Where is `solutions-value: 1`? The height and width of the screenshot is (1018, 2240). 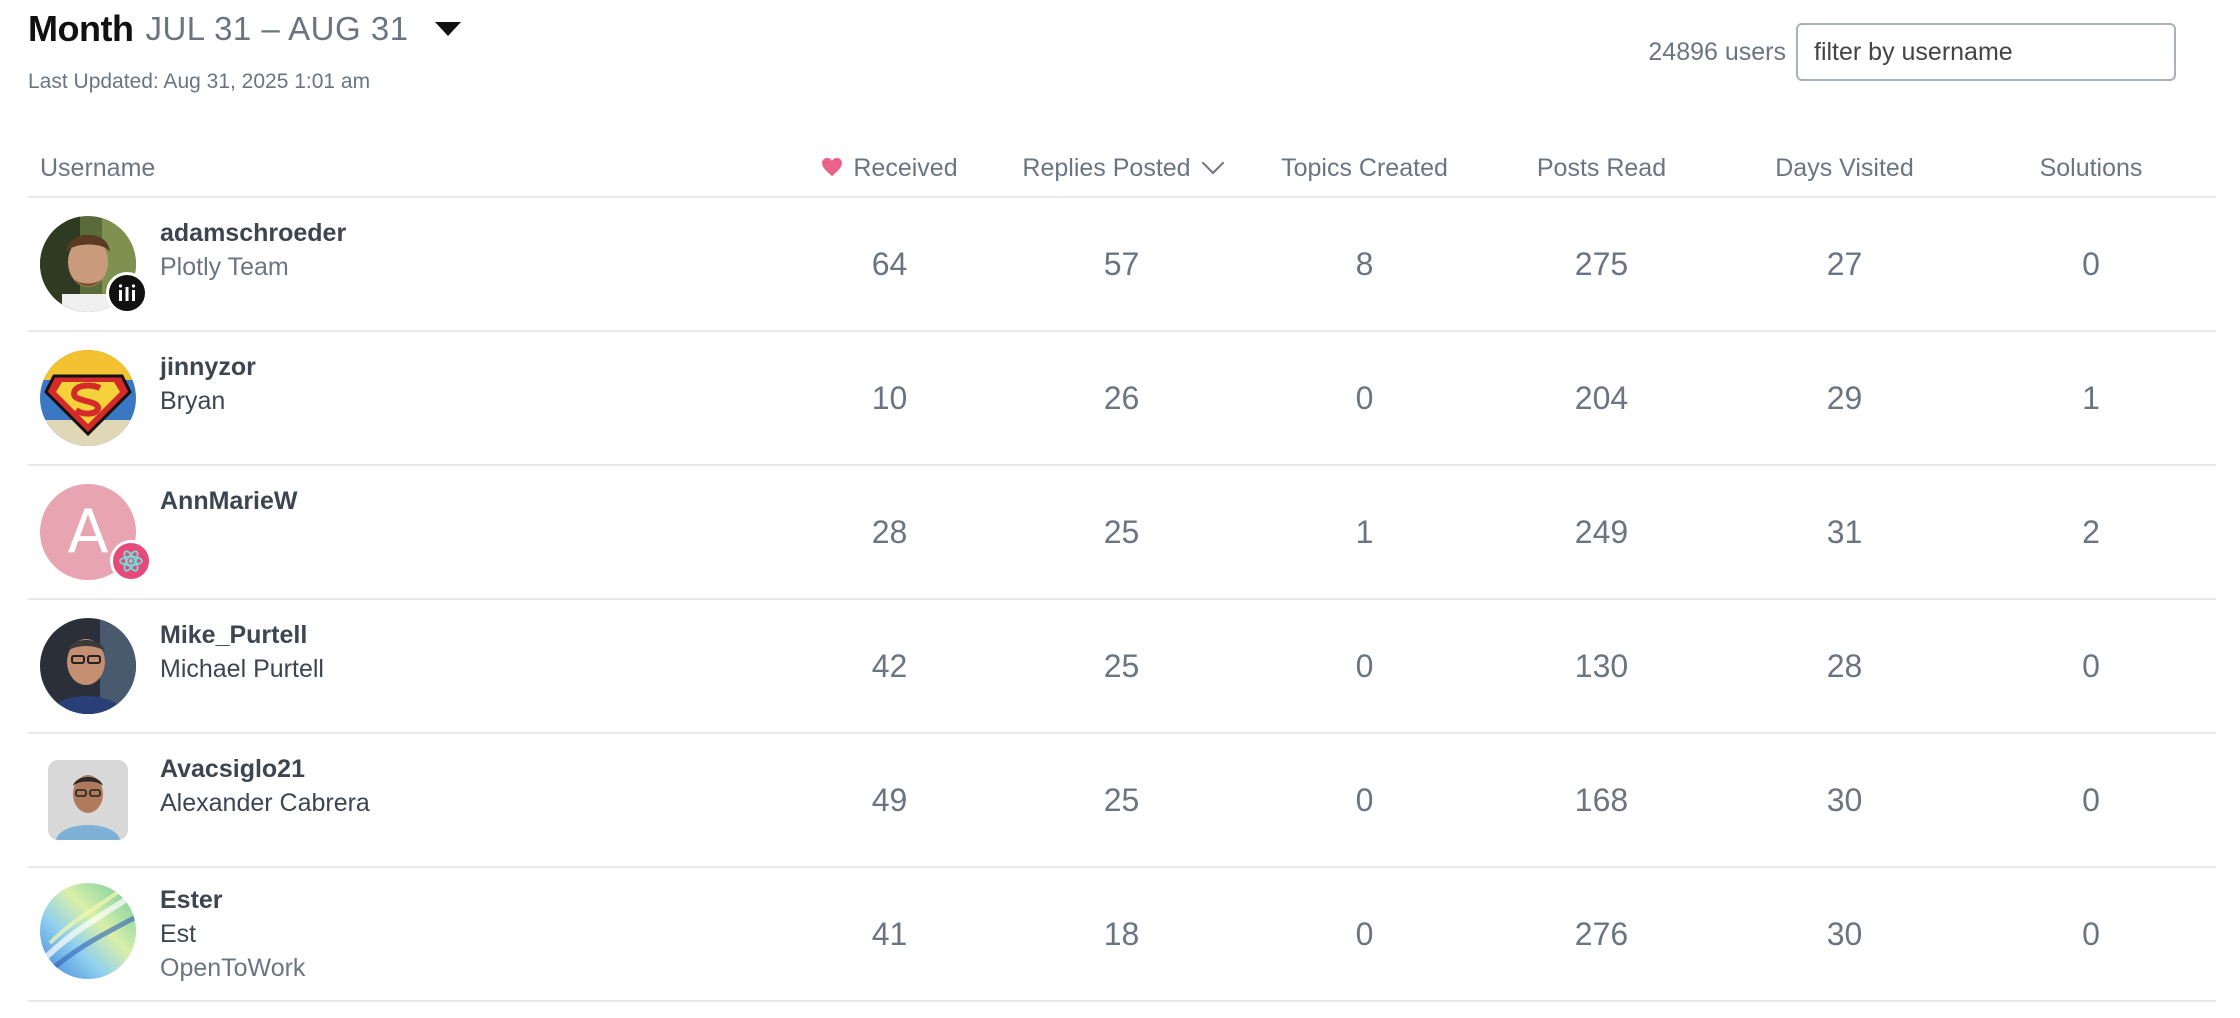
solutions-value: 1 is located at coordinates (2091, 398).